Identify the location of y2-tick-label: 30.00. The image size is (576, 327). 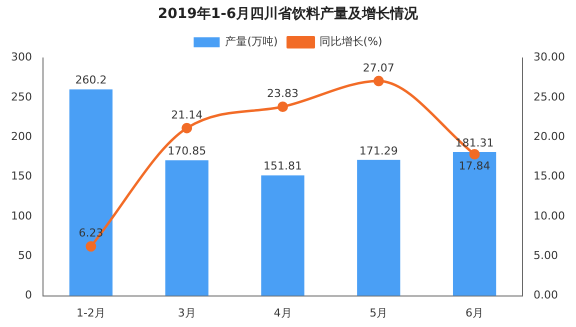
(550, 57).